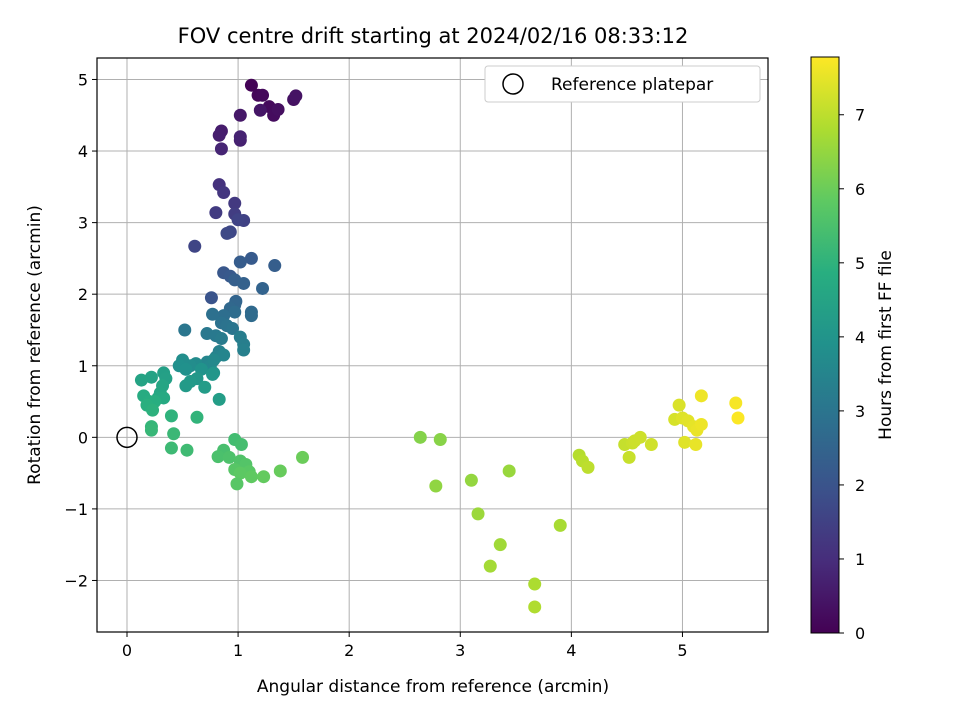 The image size is (960, 720). What do you see at coordinates (127, 650) in the screenshot?
I see `x-tick-label: 0` at bounding box center [127, 650].